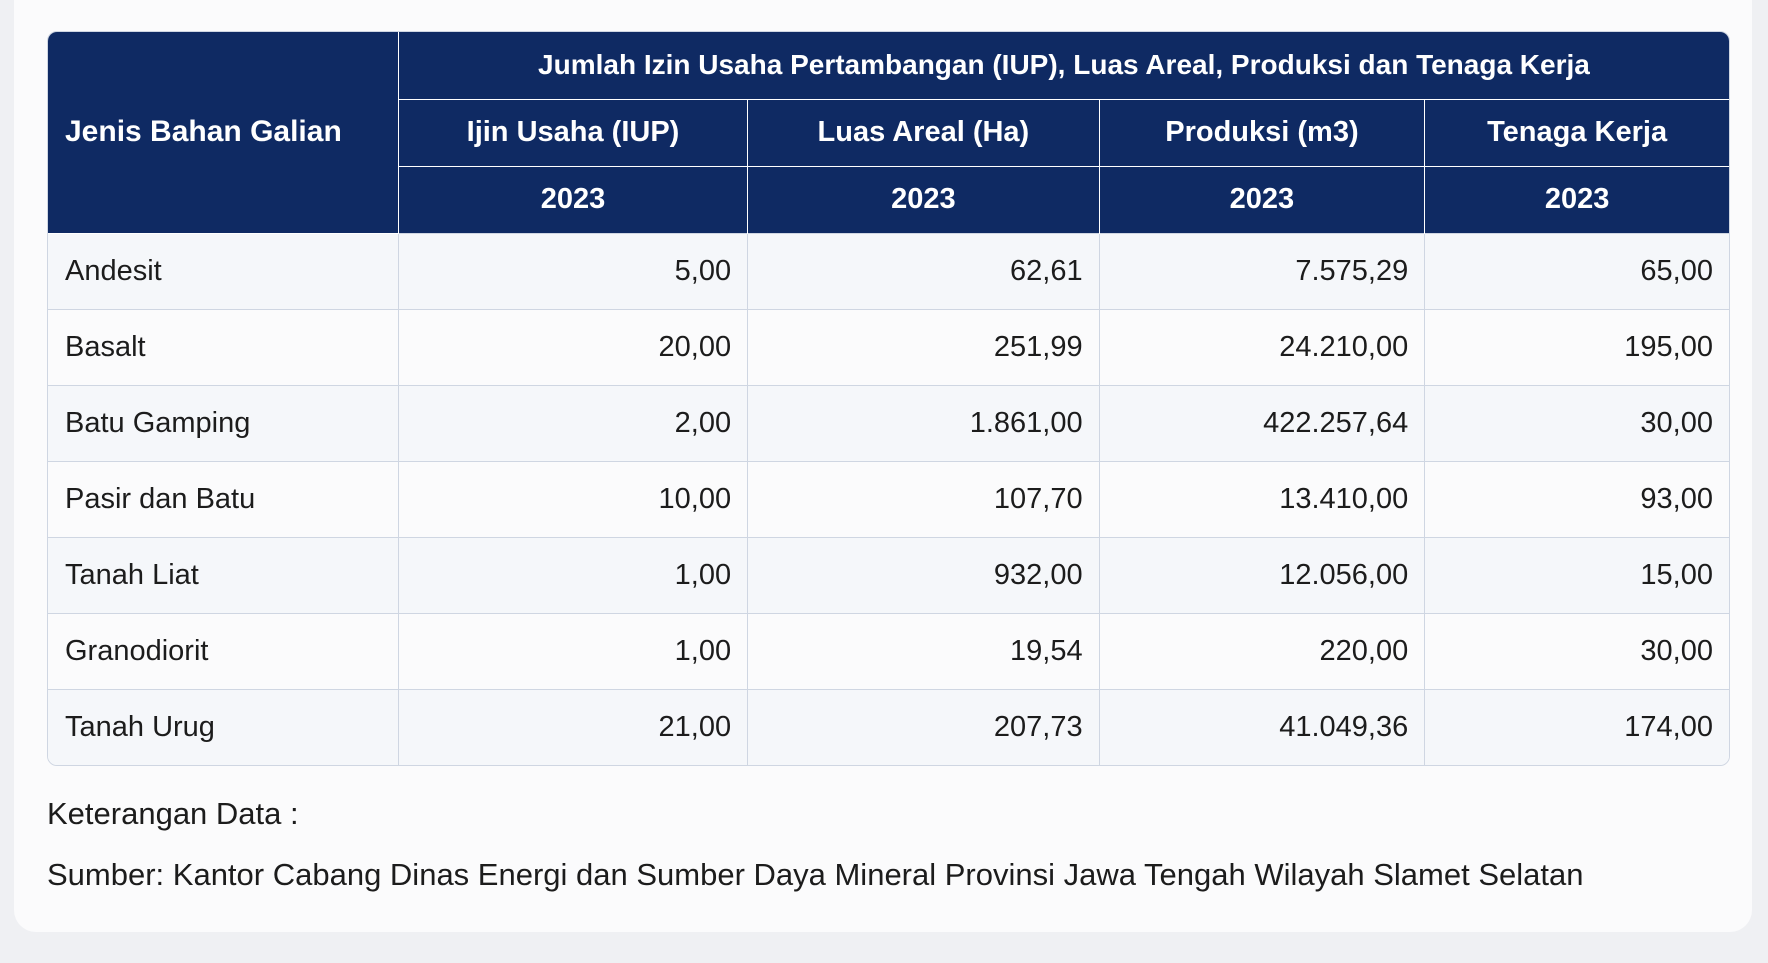 The width and height of the screenshot is (1768, 963). I want to click on cell-produksi: 422.257,64, so click(1262, 422).